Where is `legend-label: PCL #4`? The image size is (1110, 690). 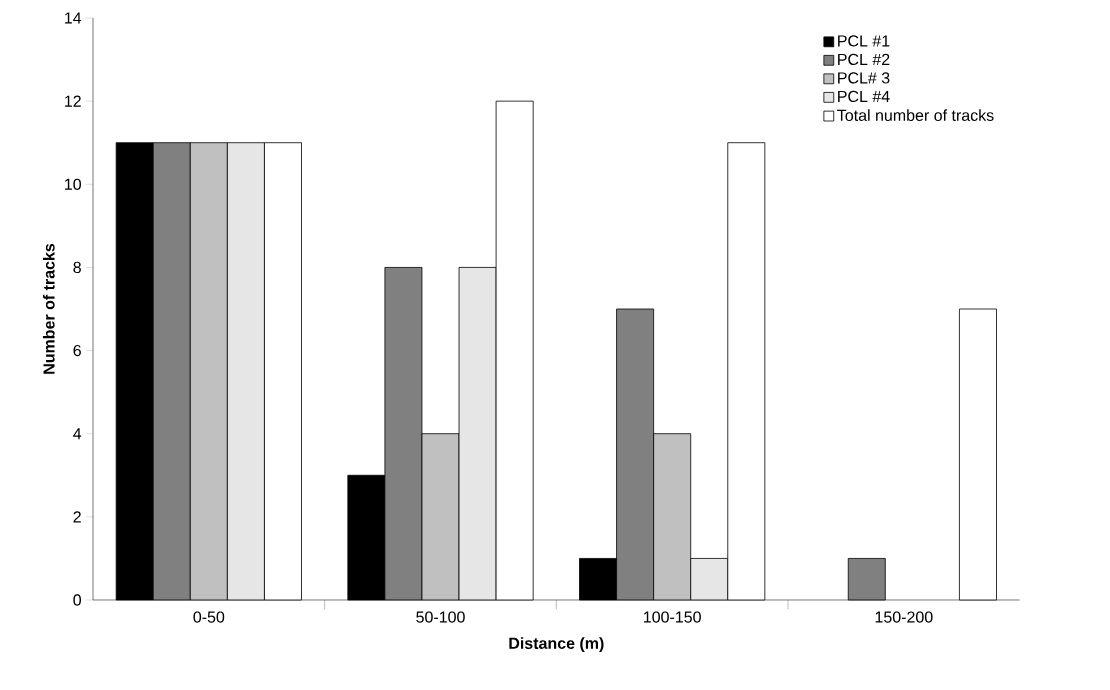
legend-label: PCL #4 is located at coordinates (864, 96).